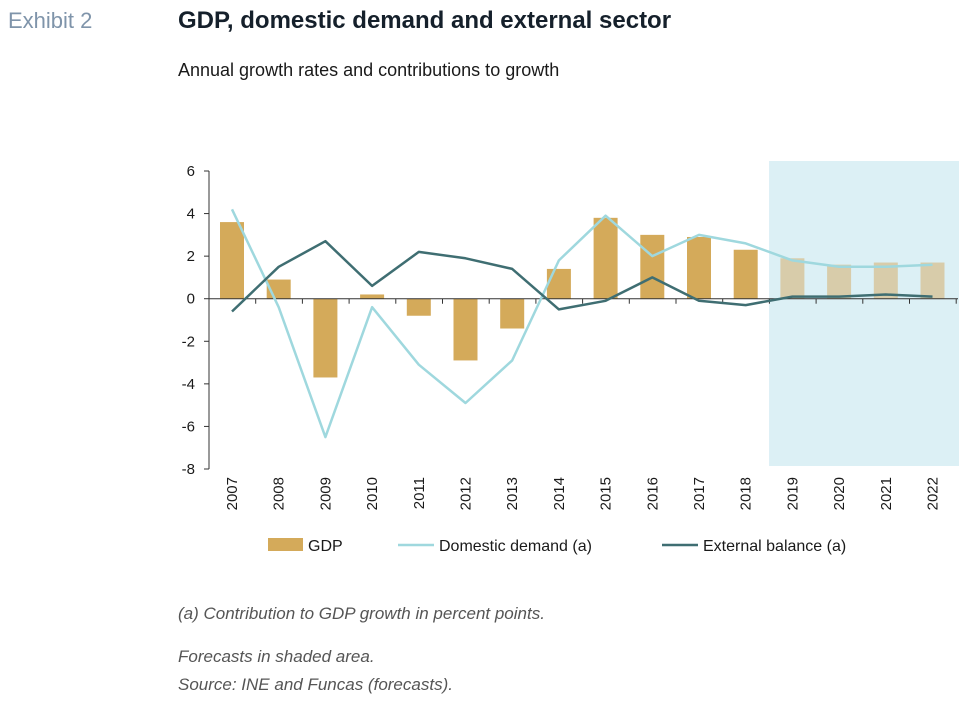 The height and width of the screenshot is (701, 969). Describe the element at coordinates (191, 299) in the screenshot. I see `y-tick-label: 0` at that location.